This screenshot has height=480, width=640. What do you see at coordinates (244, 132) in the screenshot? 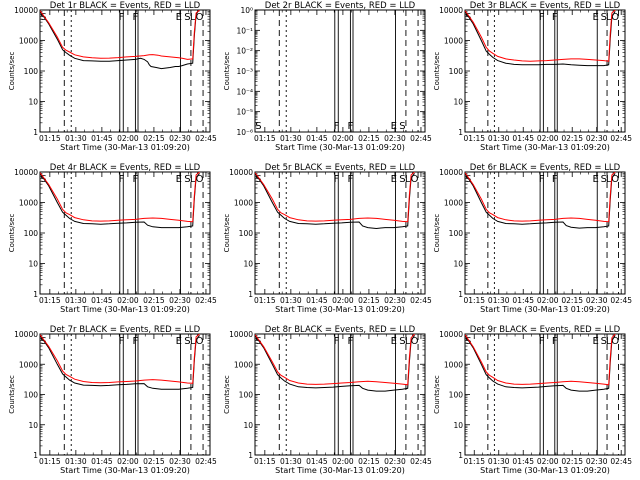
I see `y-tick-label: 10⁻⁶` at bounding box center [244, 132].